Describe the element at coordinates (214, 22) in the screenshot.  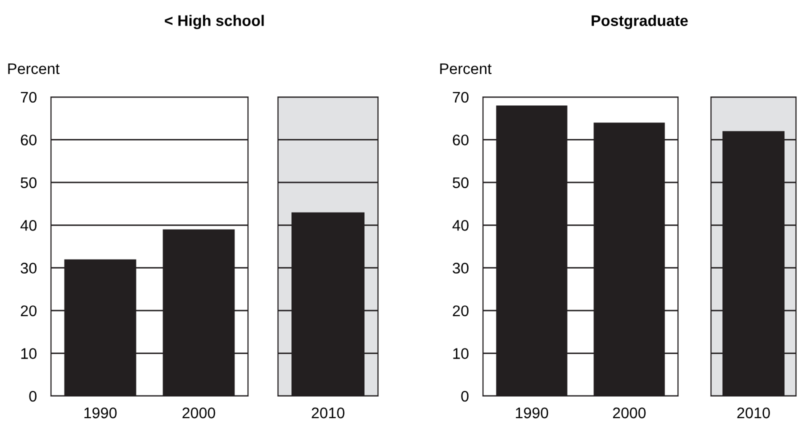
I see `chart-title: < High school` at that location.